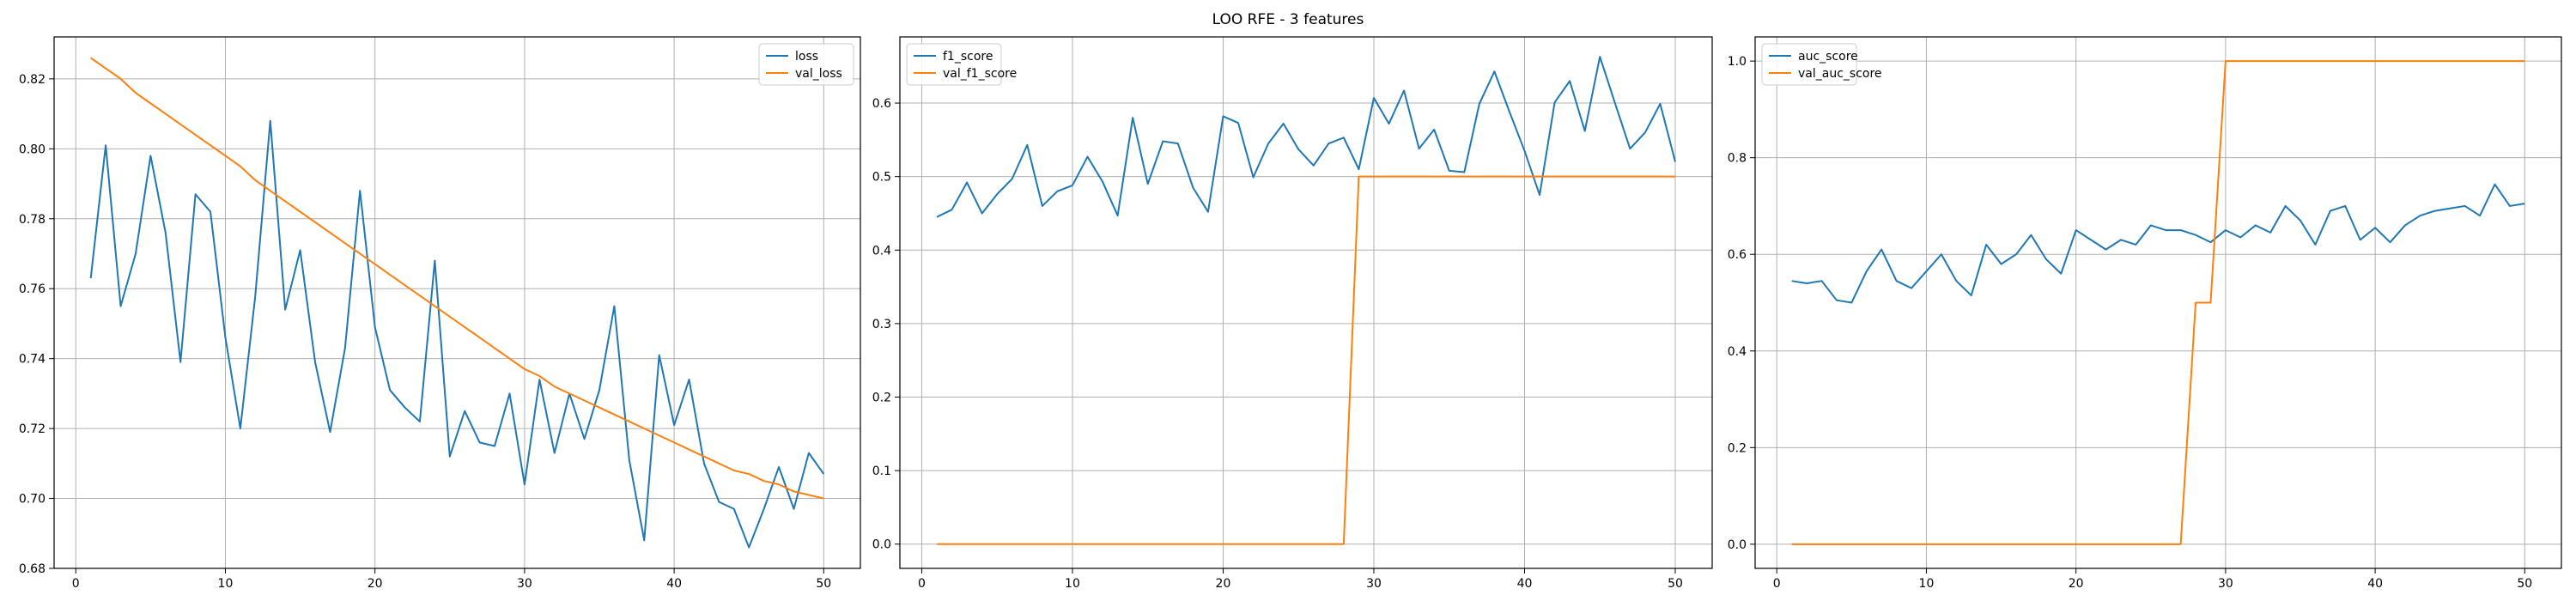  I want to click on legend-label: f1_score, so click(968, 57).